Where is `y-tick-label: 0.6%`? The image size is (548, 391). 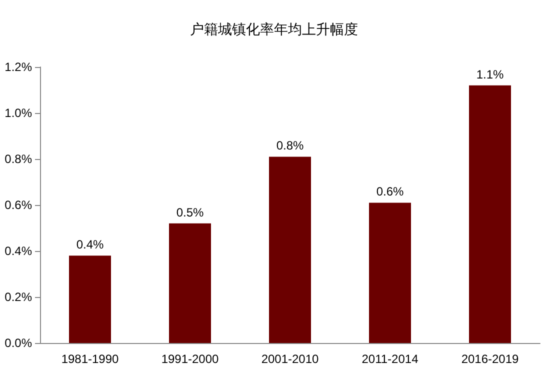
y-tick-label: 0.6% is located at coordinates (18, 205).